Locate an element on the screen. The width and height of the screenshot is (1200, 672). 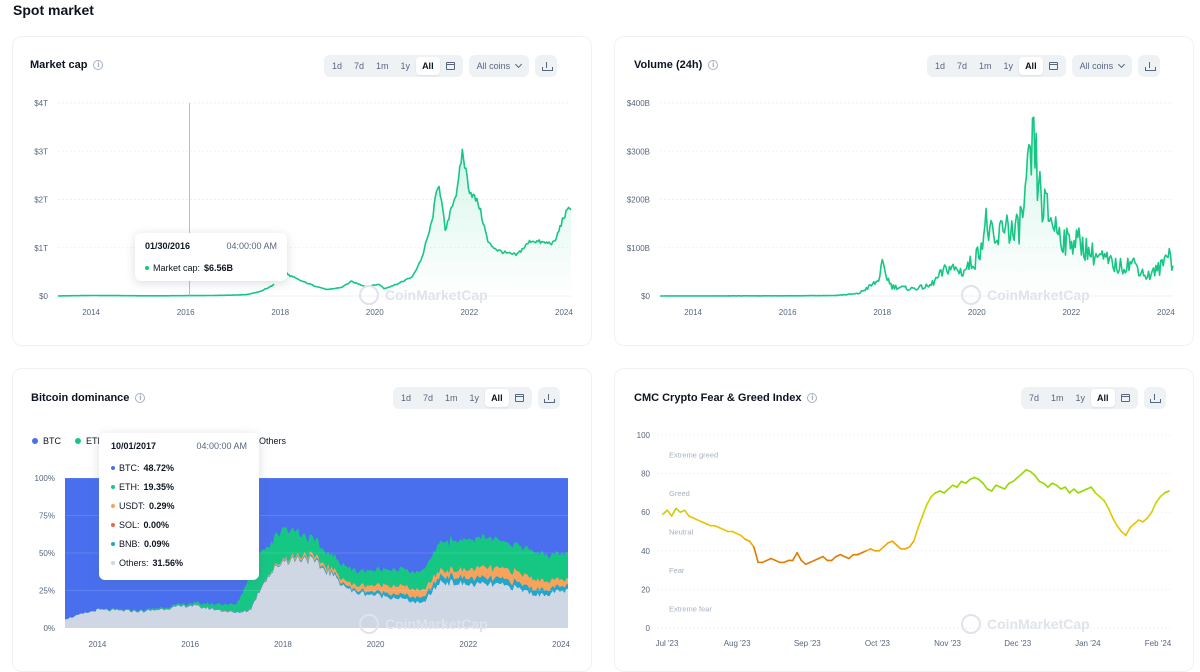
tooltip-value: 0.09% is located at coordinates (157, 544).